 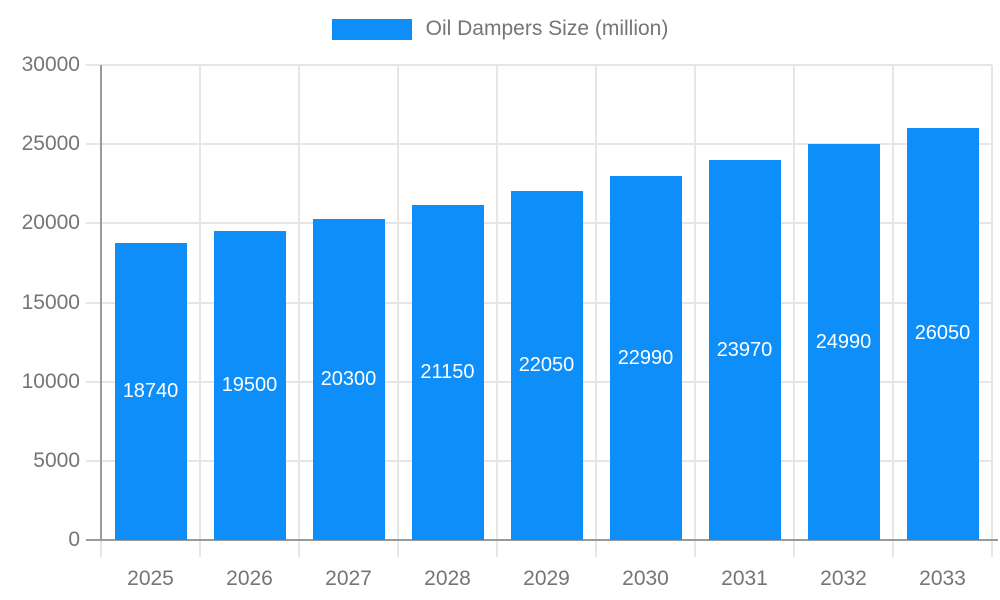 I want to click on x-axis-tick-label: 2028, so click(x=447, y=578).